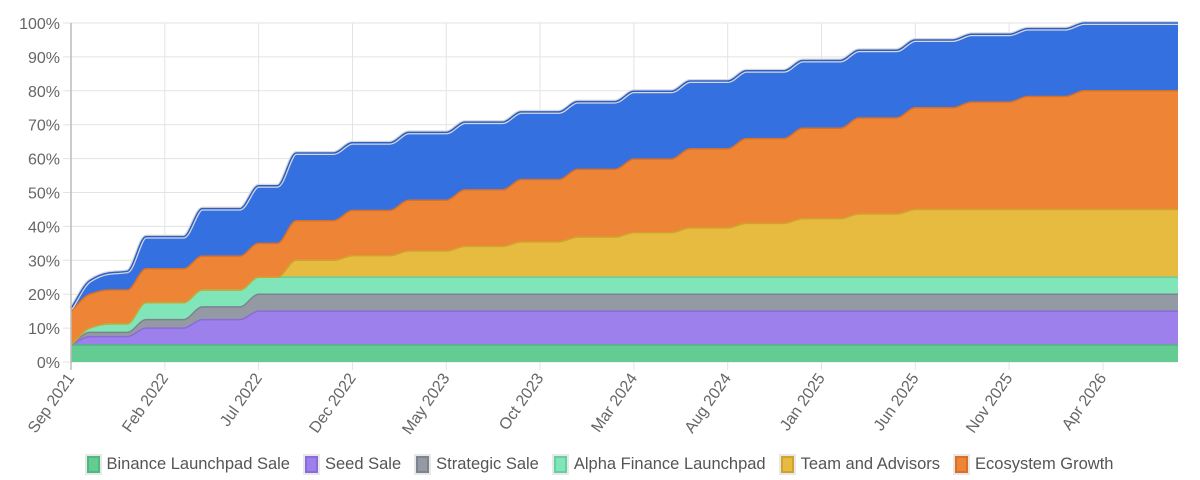 The height and width of the screenshot is (480, 1200). What do you see at coordinates (44, 329) in the screenshot?
I see `y-tick-label: 10%` at bounding box center [44, 329].